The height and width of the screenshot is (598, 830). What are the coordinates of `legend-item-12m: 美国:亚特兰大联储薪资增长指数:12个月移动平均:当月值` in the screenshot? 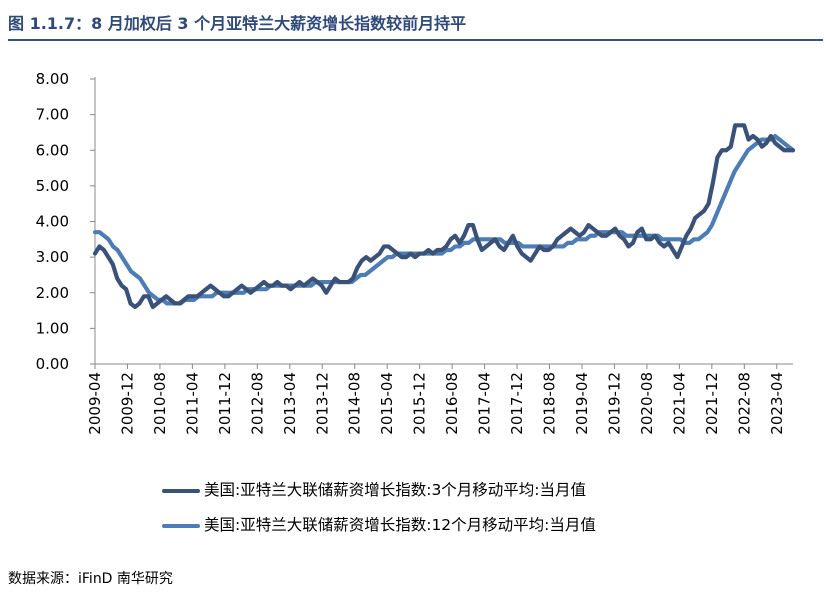 It's located at (379, 524).